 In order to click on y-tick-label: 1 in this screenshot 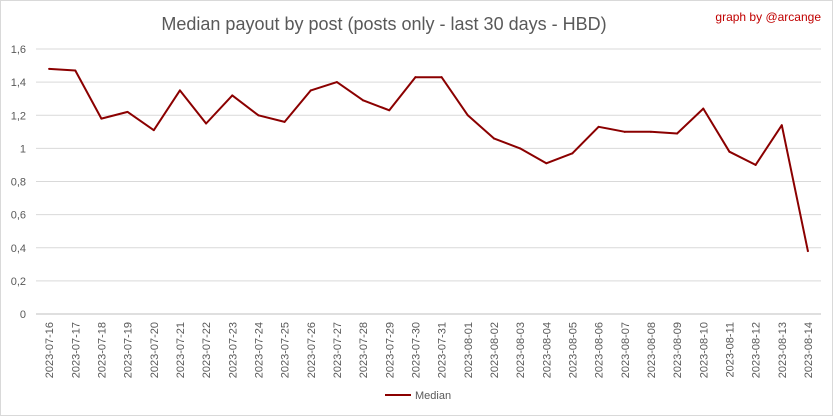, I will do `click(23, 149)`.